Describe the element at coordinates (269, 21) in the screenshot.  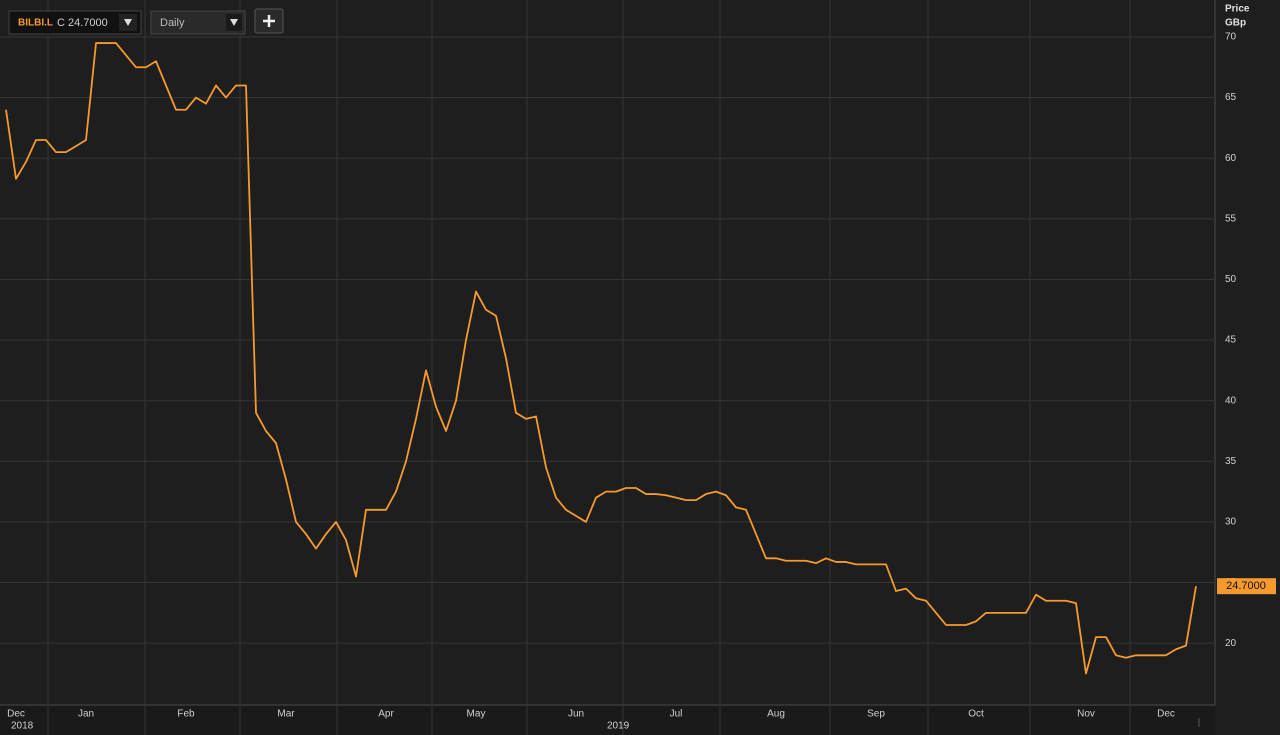
I see `plus-icon` at that location.